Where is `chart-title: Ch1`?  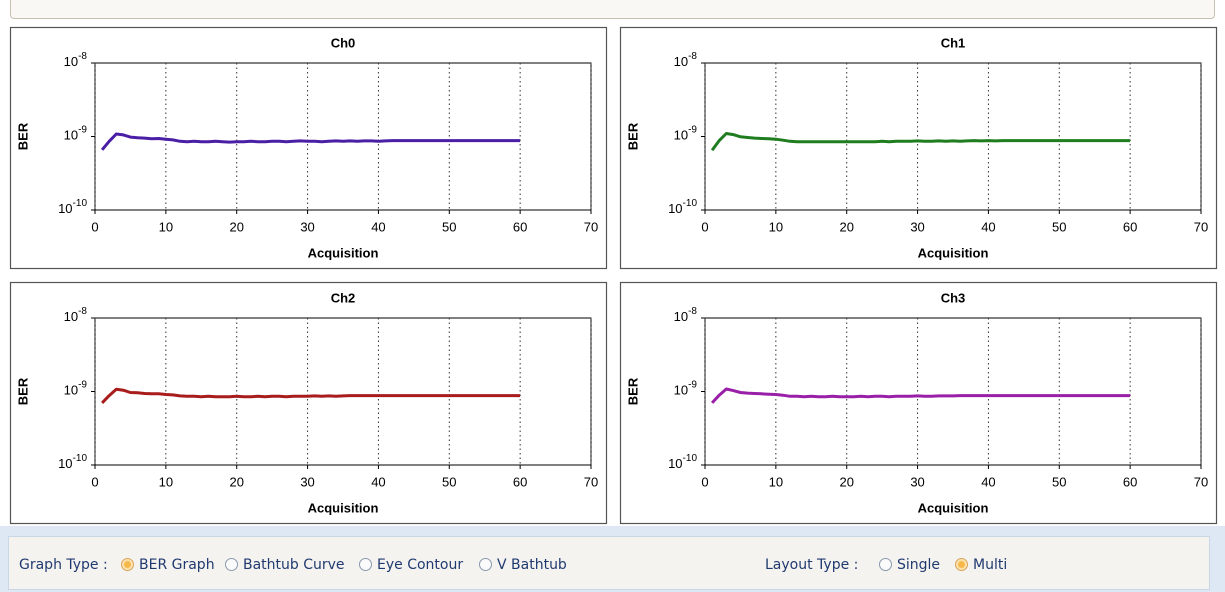
chart-title: Ch1 is located at coordinates (953, 42).